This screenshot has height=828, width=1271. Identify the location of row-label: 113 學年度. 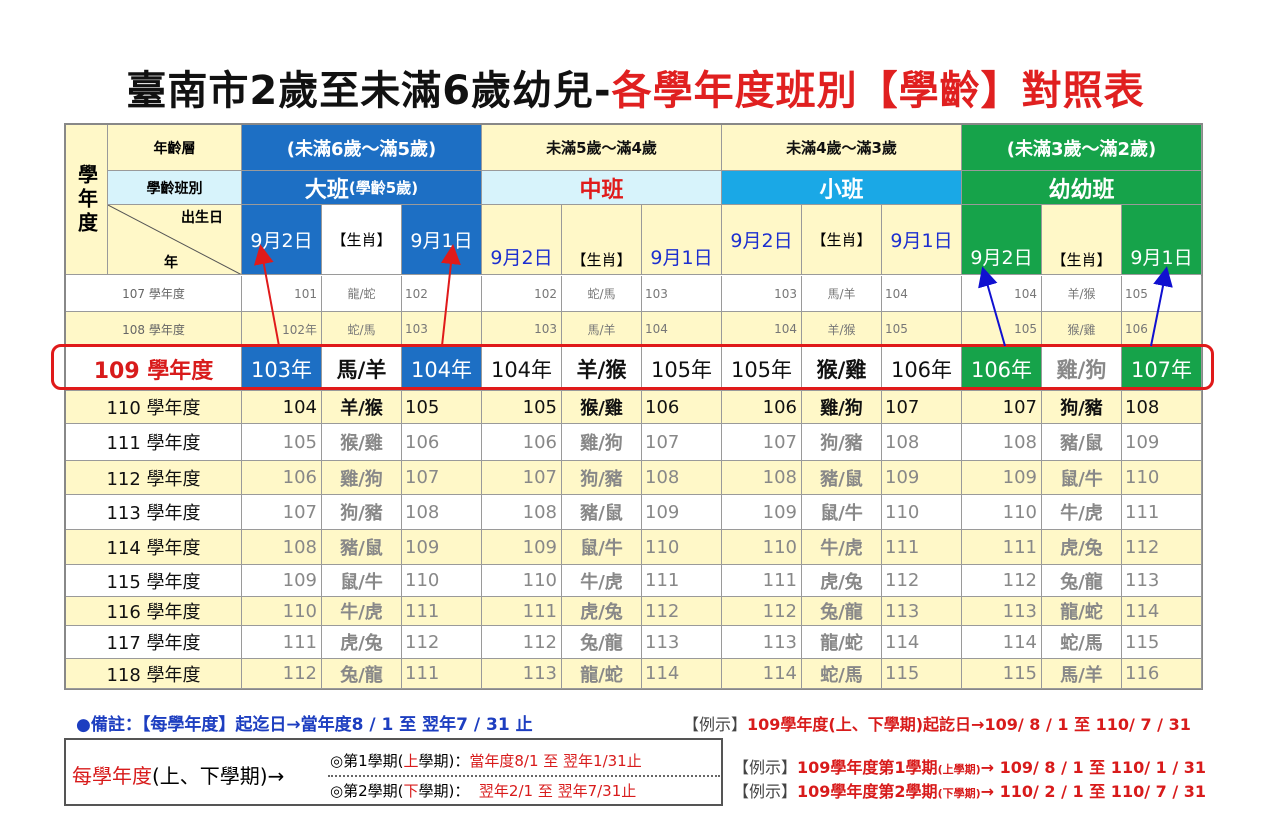
(154, 512).